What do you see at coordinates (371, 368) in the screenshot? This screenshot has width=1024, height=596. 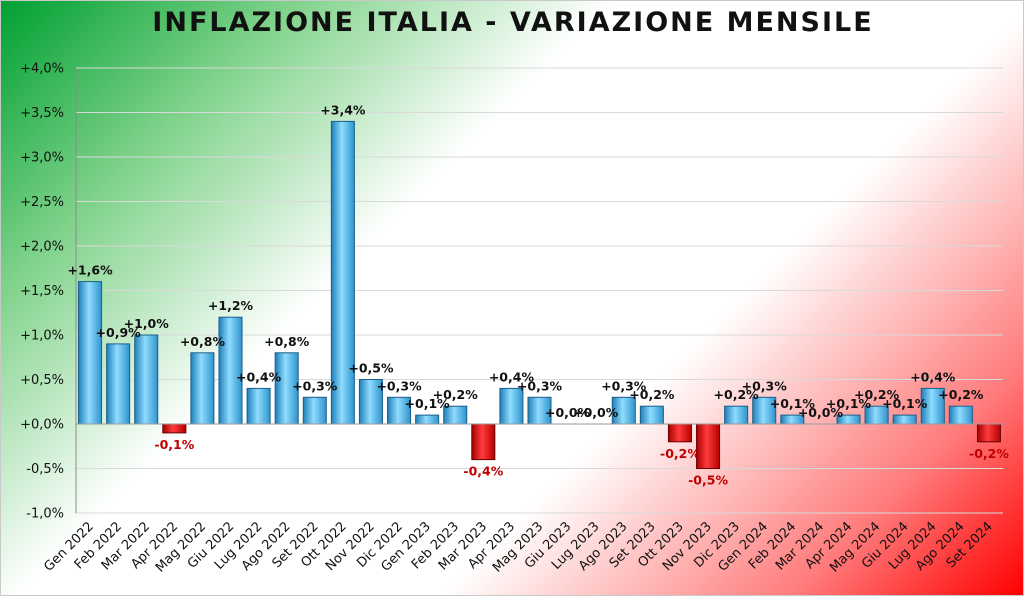 I see `data-label: +0,5%` at bounding box center [371, 368].